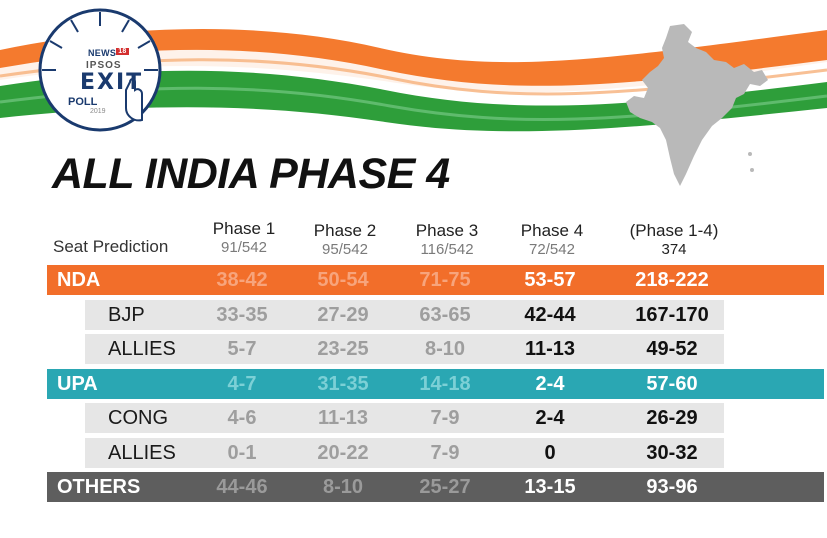 This screenshot has width=827, height=538. I want to click on cell-total: 167-170, so click(672, 315).